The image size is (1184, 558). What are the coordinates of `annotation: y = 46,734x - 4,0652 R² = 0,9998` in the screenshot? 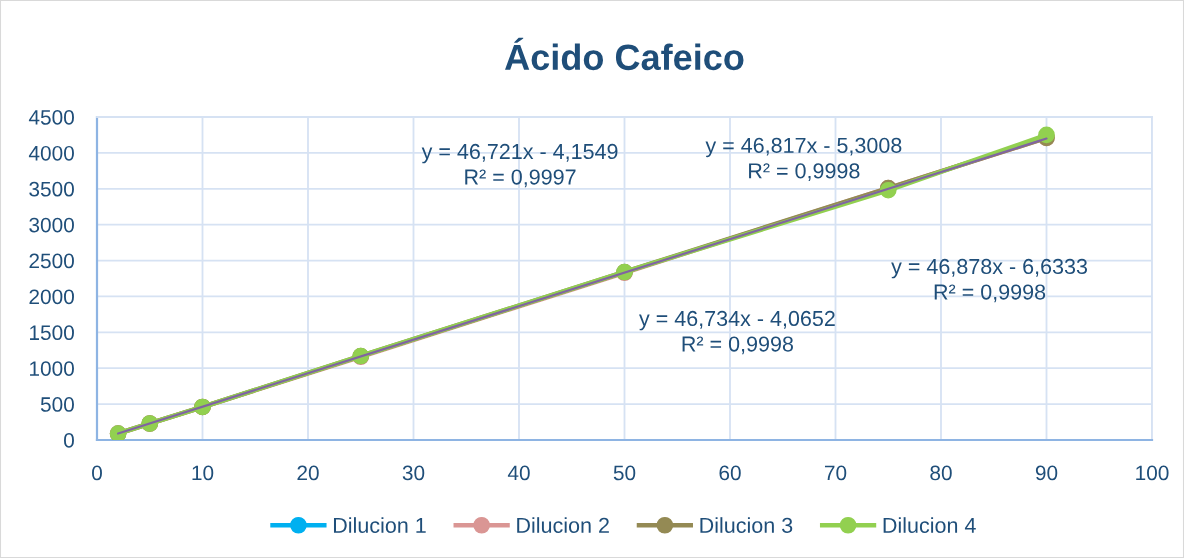 It's located at (737, 332).